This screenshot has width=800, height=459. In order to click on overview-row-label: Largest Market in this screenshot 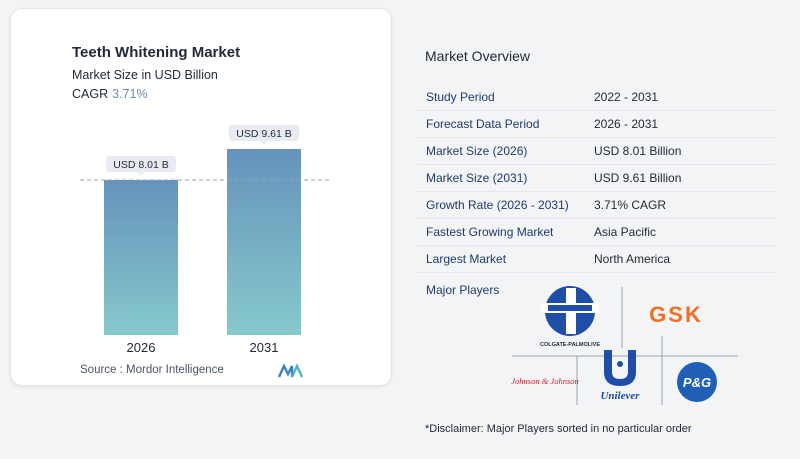, I will do `click(466, 259)`.